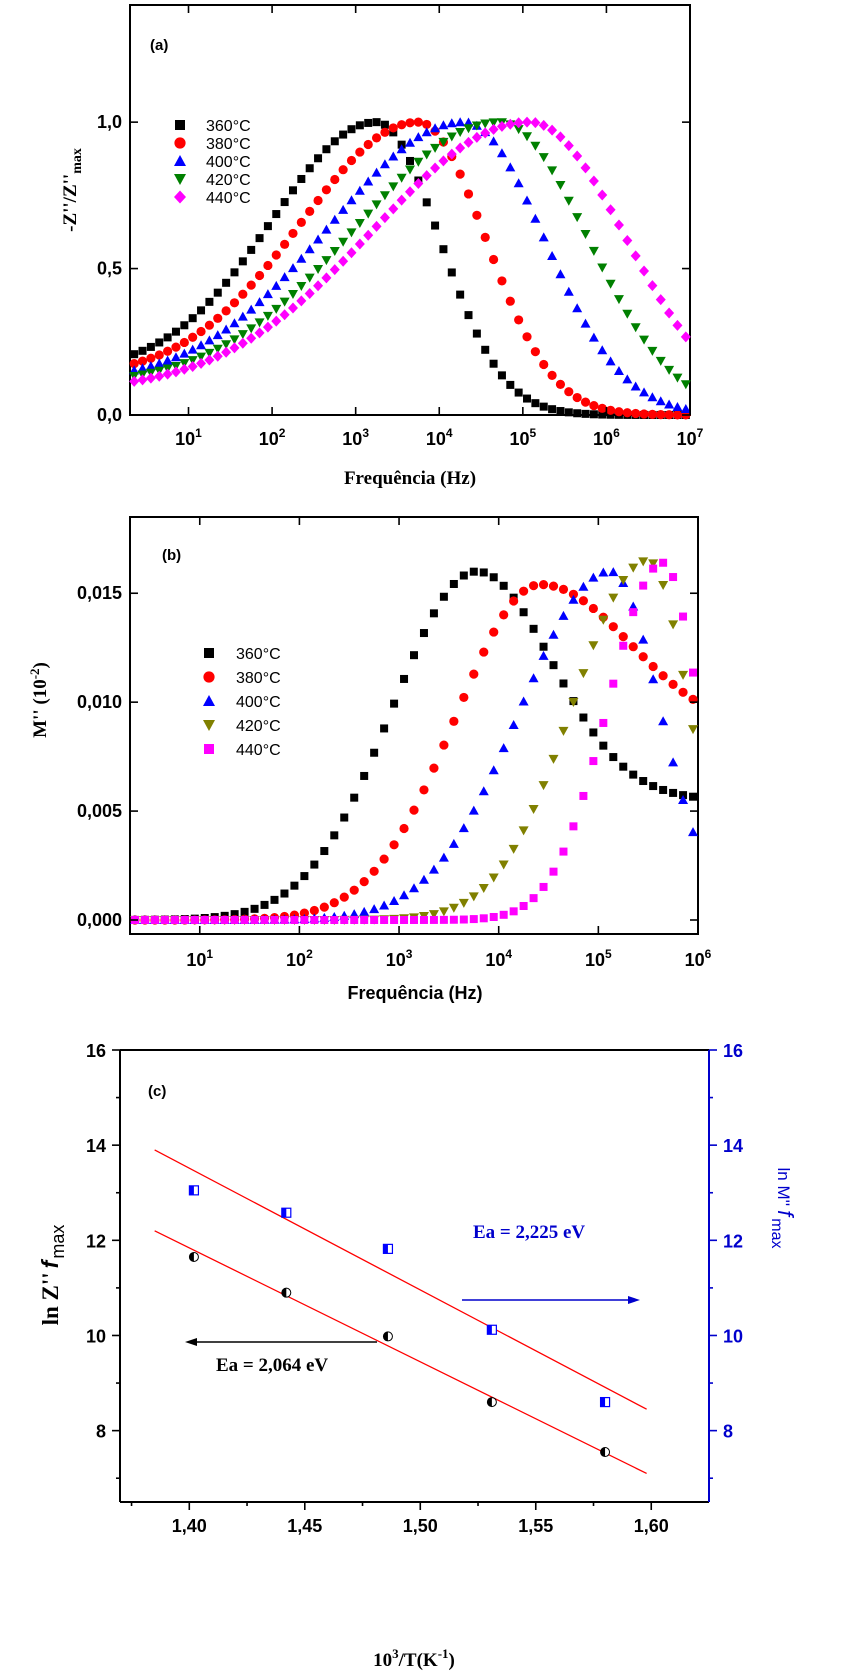 The width and height of the screenshot is (847, 1675). I want to click on legend-item: 400°C, so click(242, 702).